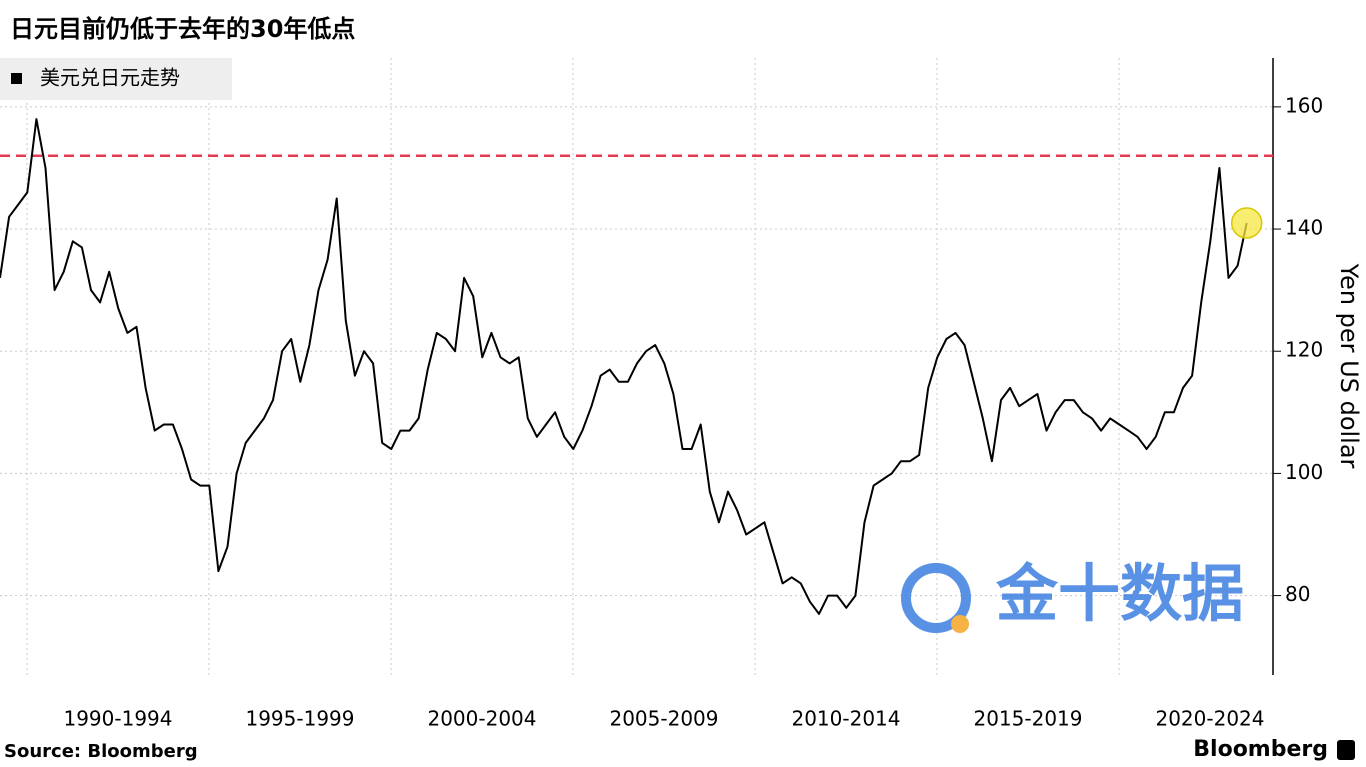  What do you see at coordinates (1304, 350) in the screenshot?
I see `y-tick-label: 120` at bounding box center [1304, 350].